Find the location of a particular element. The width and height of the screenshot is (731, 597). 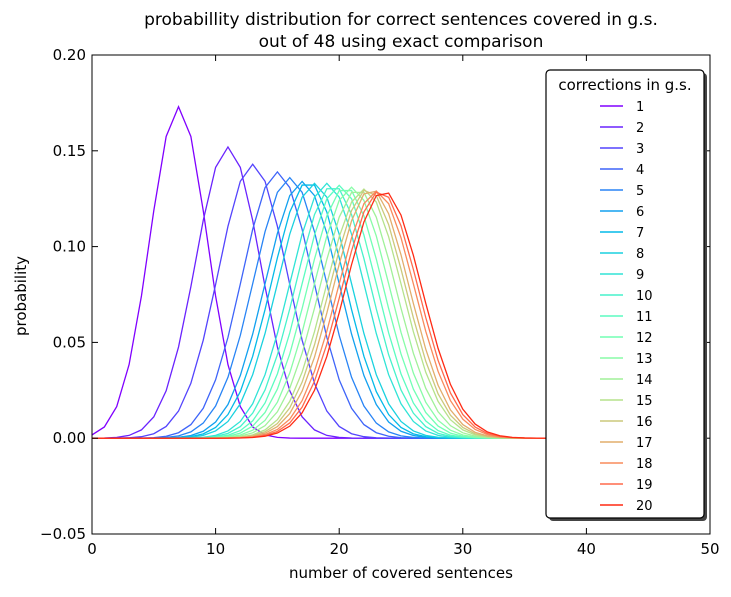

y-tick-label: 0.00 is located at coordinates (69, 438).